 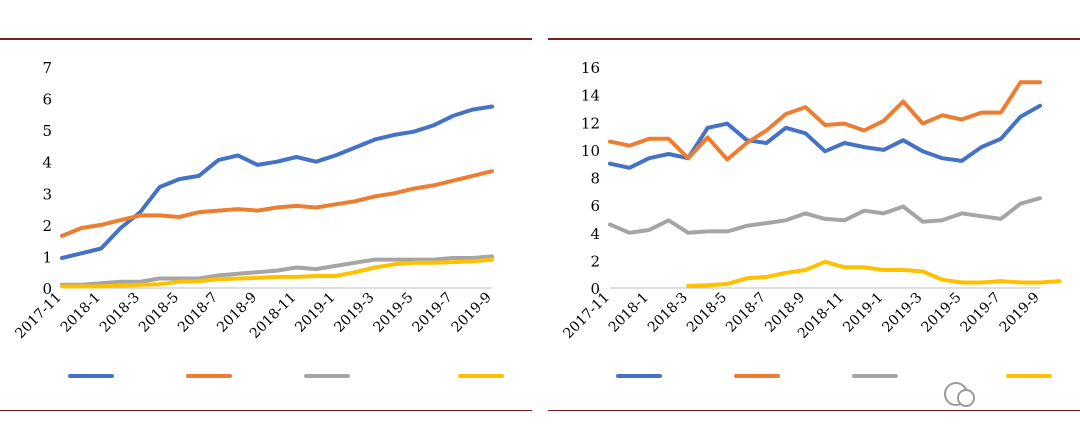 I want to click on y-tick-label: 14, so click(x=590, y=96).